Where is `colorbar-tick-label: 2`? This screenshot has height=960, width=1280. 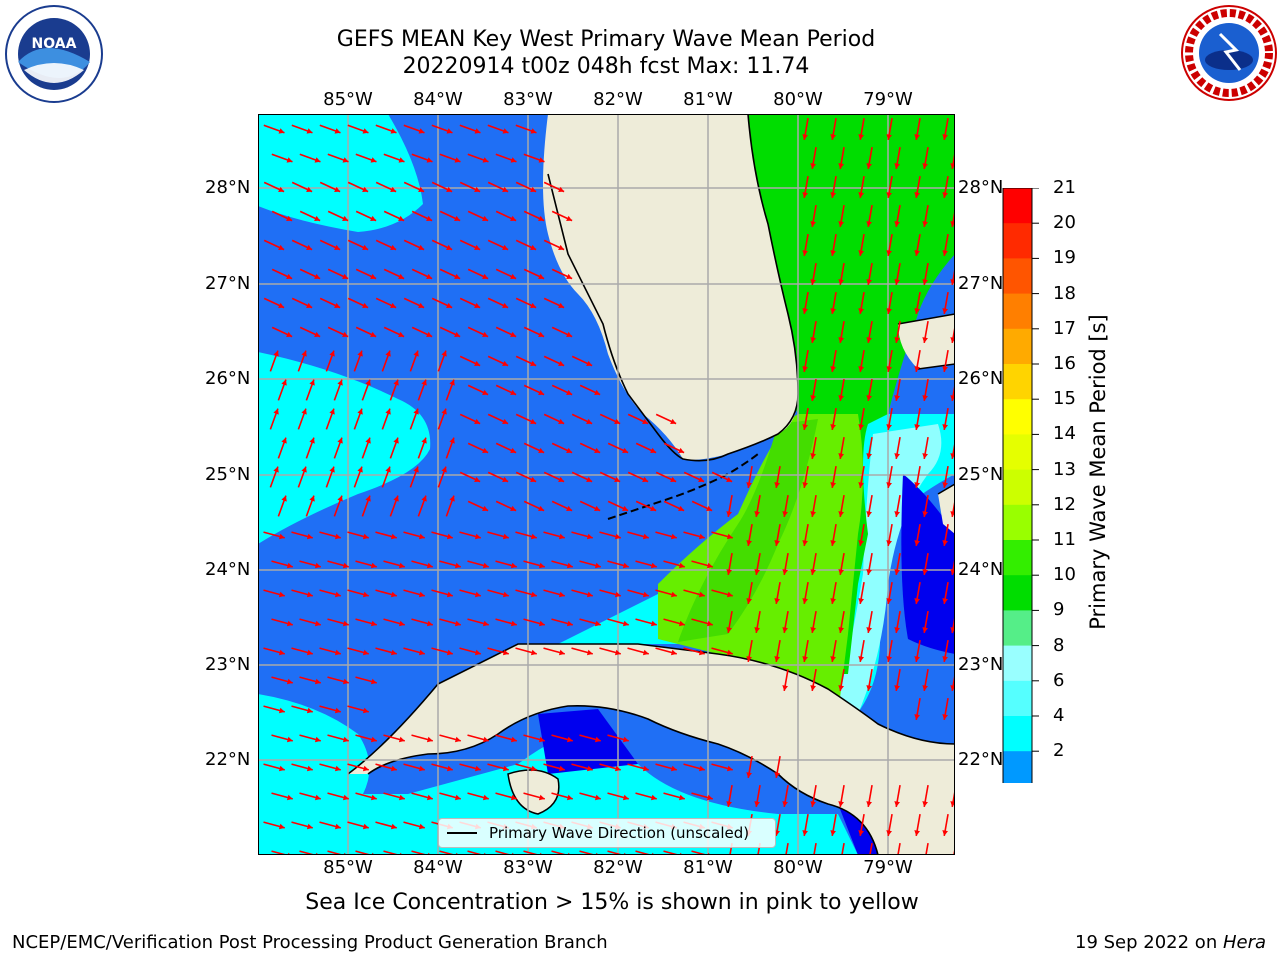 colorbar-tick-label: 2 is located at coordinates (1059, 751).